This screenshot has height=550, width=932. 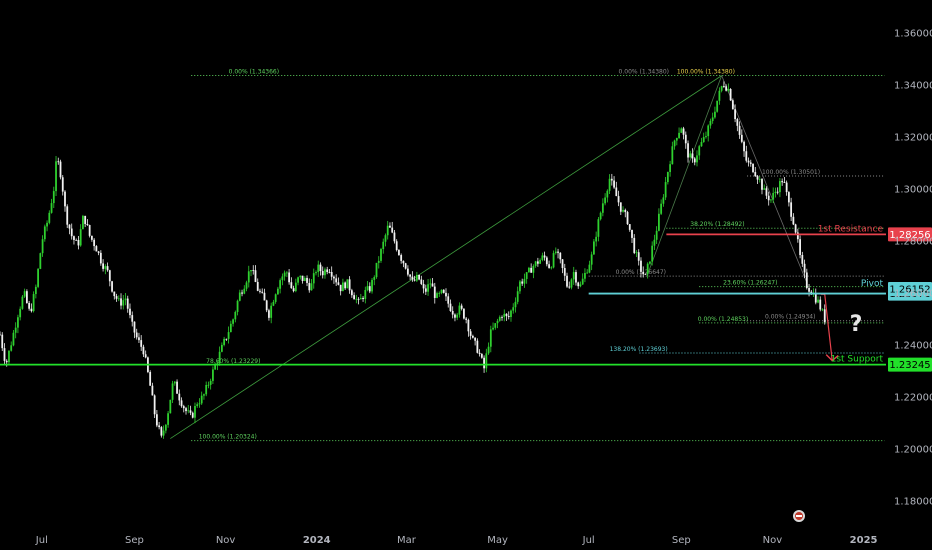 I want to click on fib-label: 138.20% (1.23693), so click(x=639, y=349).